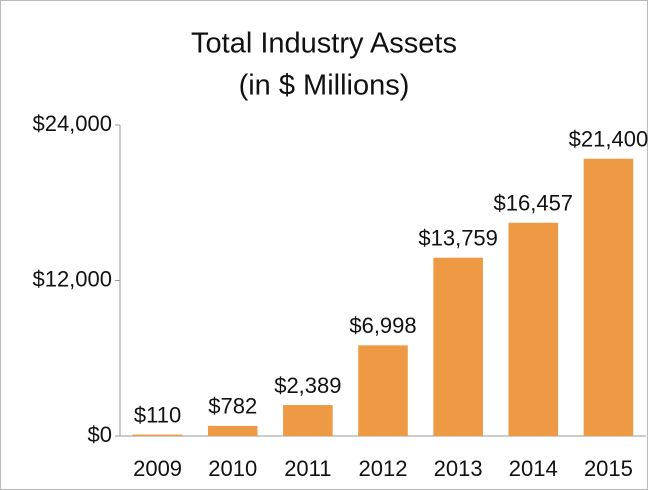 Image resolution: width=648 pixels, height=490 pixels. I want to click on y-tick-label: $12,000, so click(72, 278).